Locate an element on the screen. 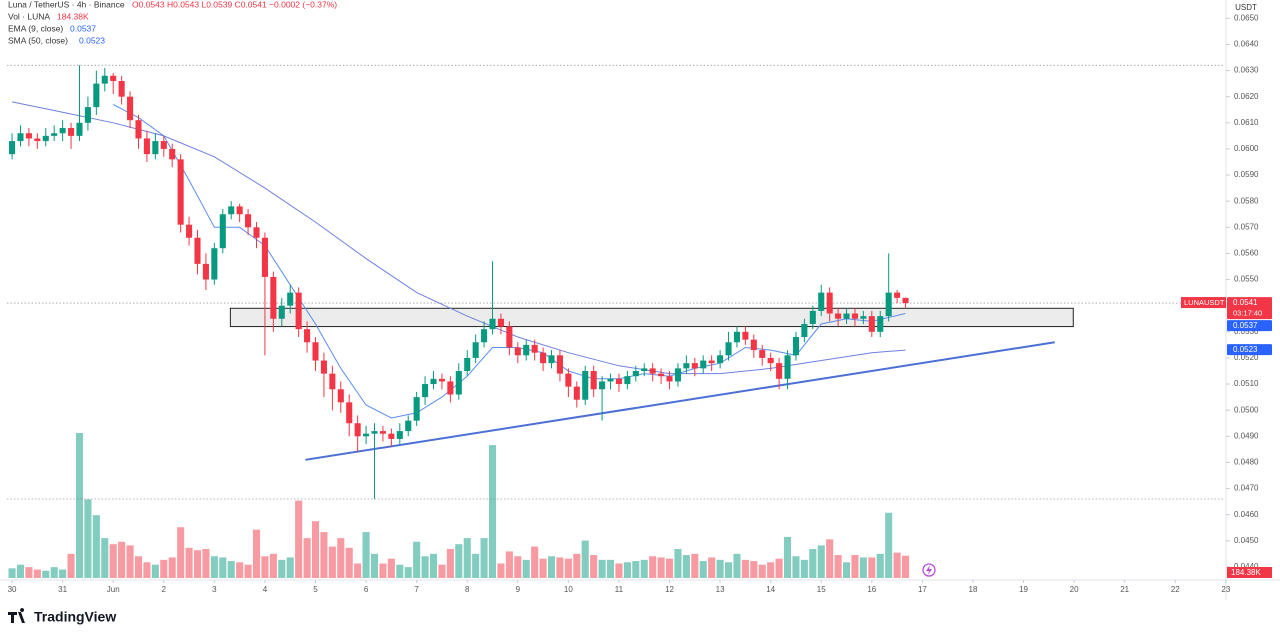 The height and width of the screenshot is (640, 1280). chart-title: Luna / TetherUS · 4h · Binance is located at coordinates (66, 4).